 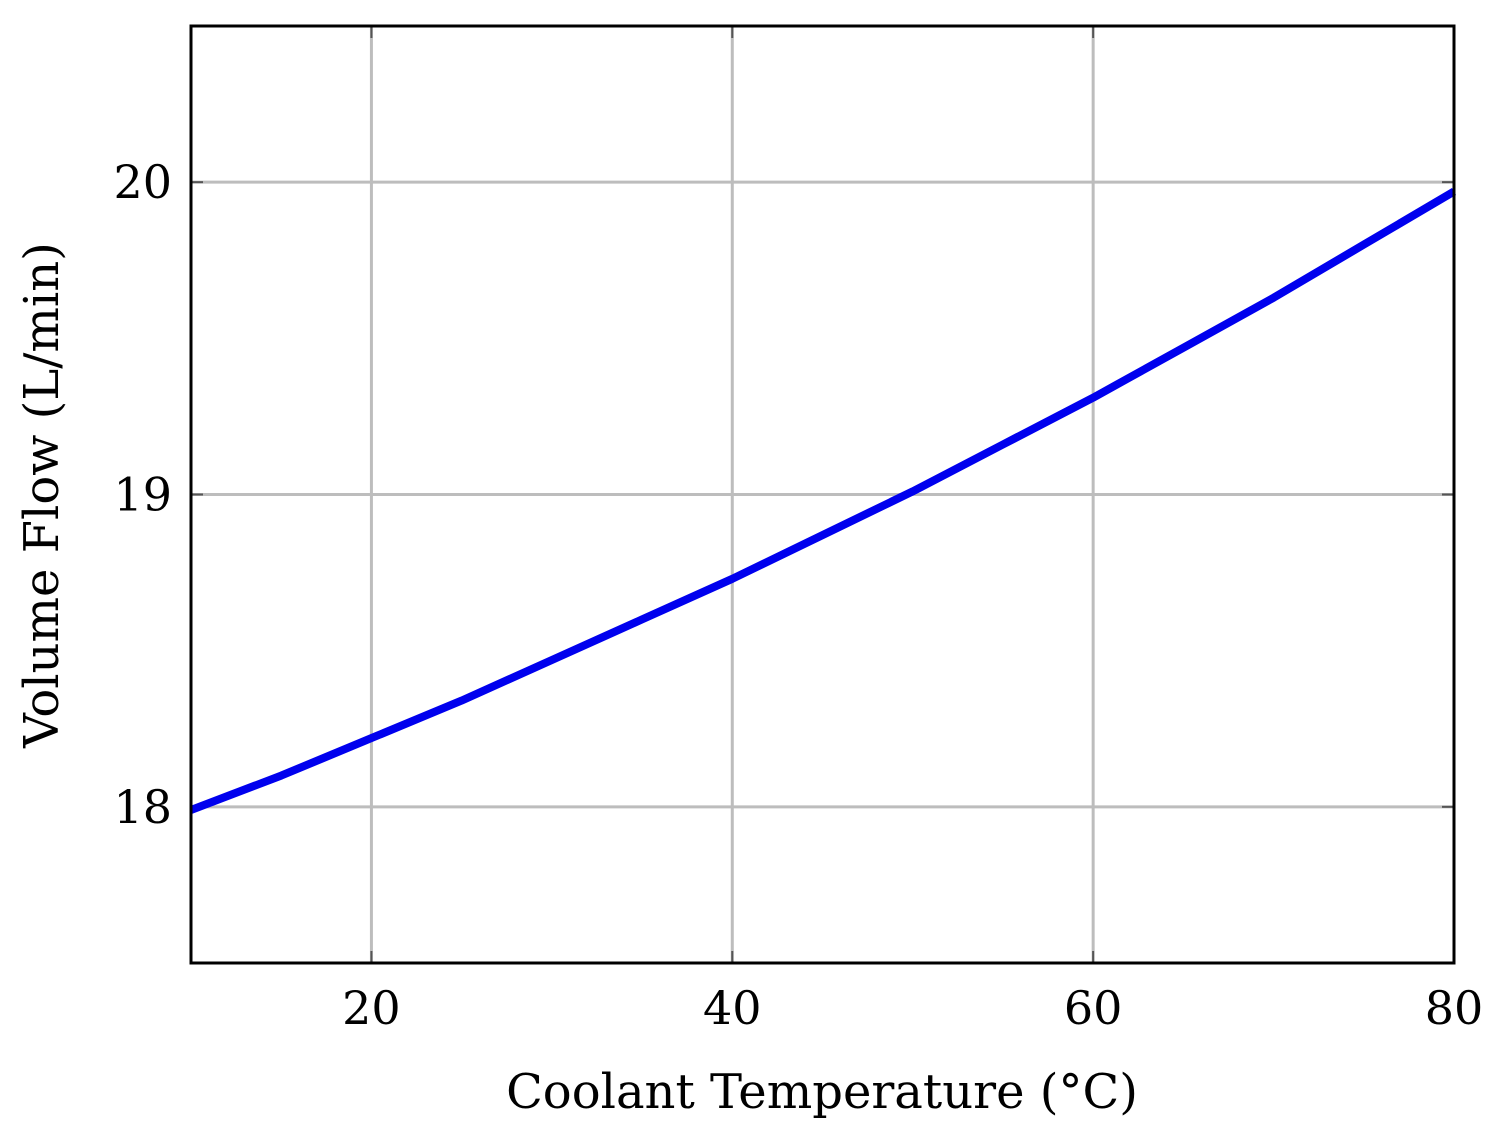 I want to click on y-tick-label: 19, so click(x=142, y=495).